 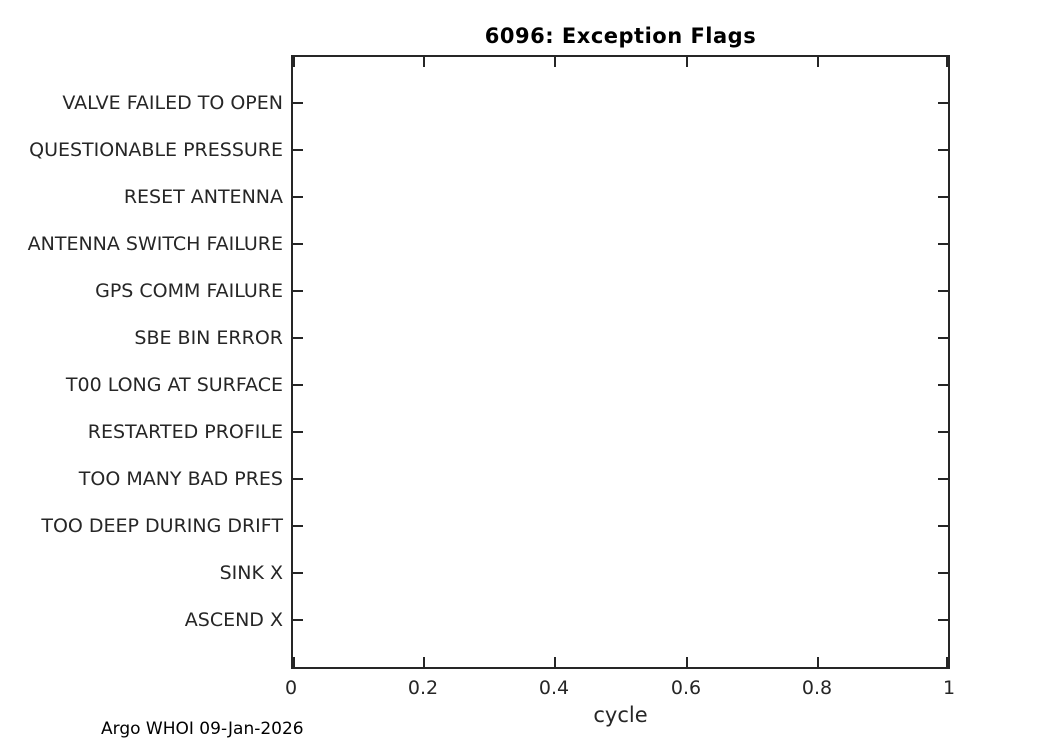 I want to click on x-tick-label: 0.2, so click(x=423, y=688).